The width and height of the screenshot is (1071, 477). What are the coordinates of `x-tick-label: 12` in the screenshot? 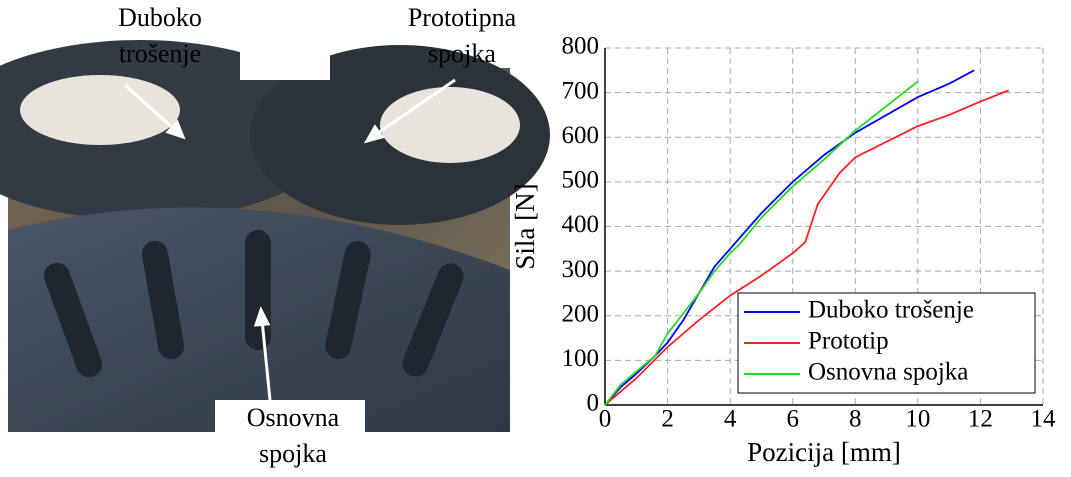 It's located at (980, 419).